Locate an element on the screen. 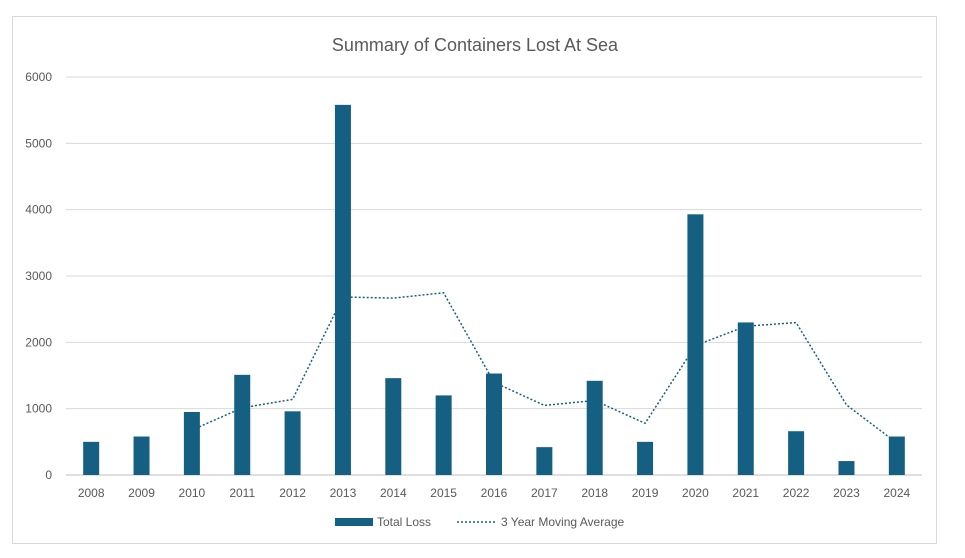 The height and width of the screenshot is (558, 965). x-tick-label-2018: 2018 is located at coordinates (594, 493).